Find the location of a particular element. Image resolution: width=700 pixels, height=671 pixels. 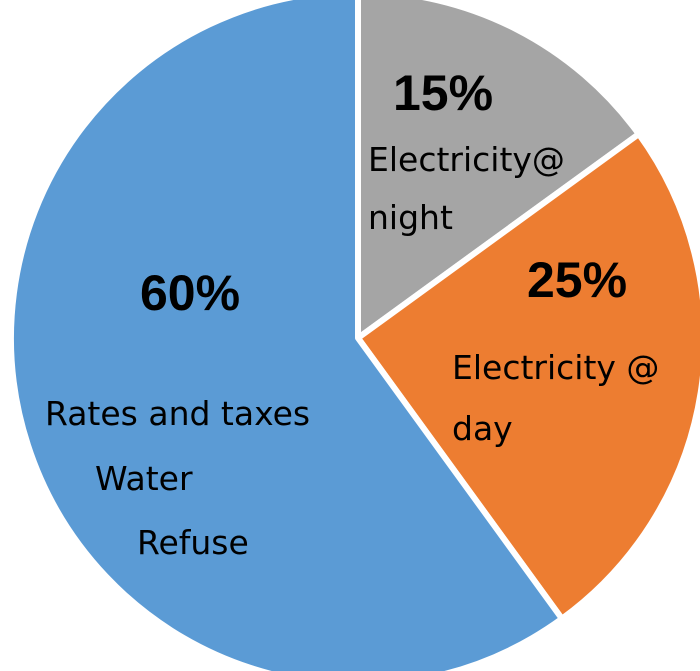

electricity-day-label-line-1: Electricity @ is located at coordinates (555, 367).